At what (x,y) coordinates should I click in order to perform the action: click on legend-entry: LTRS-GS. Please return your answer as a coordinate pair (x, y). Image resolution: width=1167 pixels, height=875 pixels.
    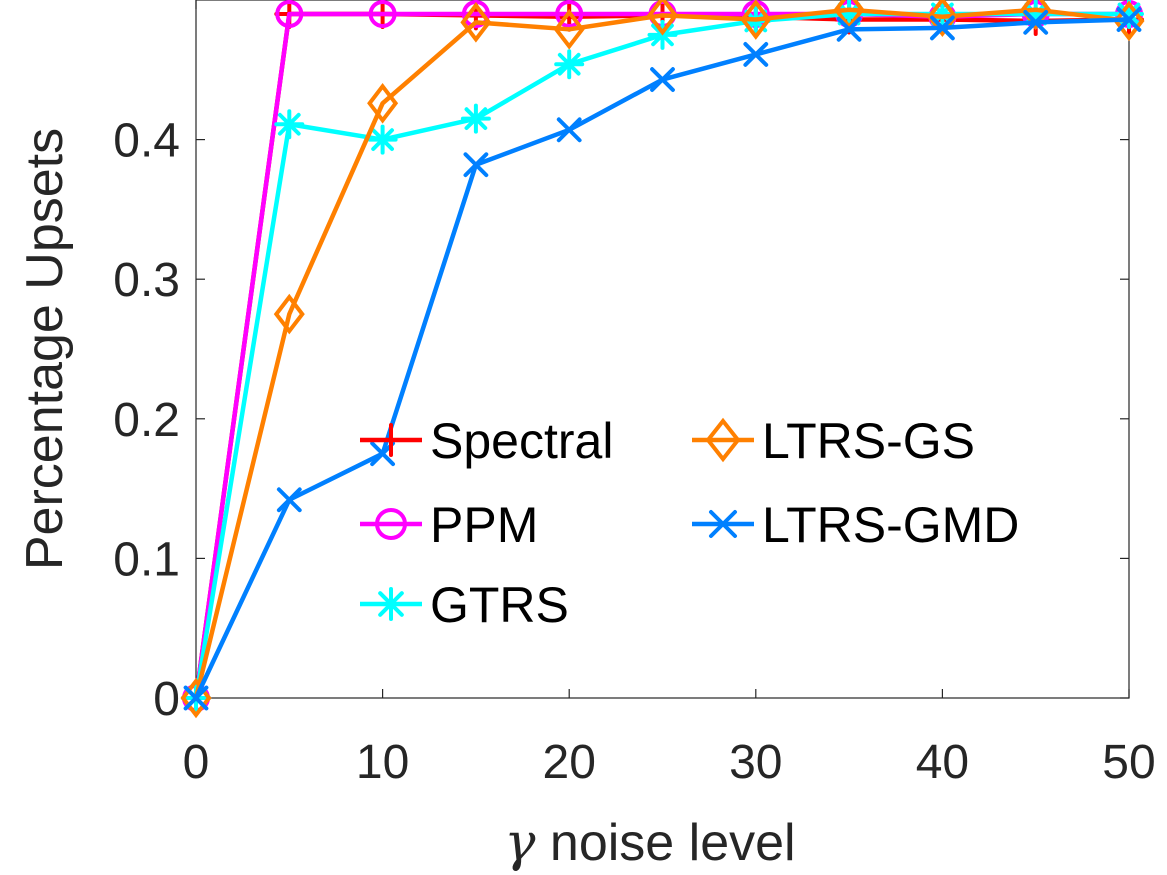
    Looking at the image, I should click on (833, 441).